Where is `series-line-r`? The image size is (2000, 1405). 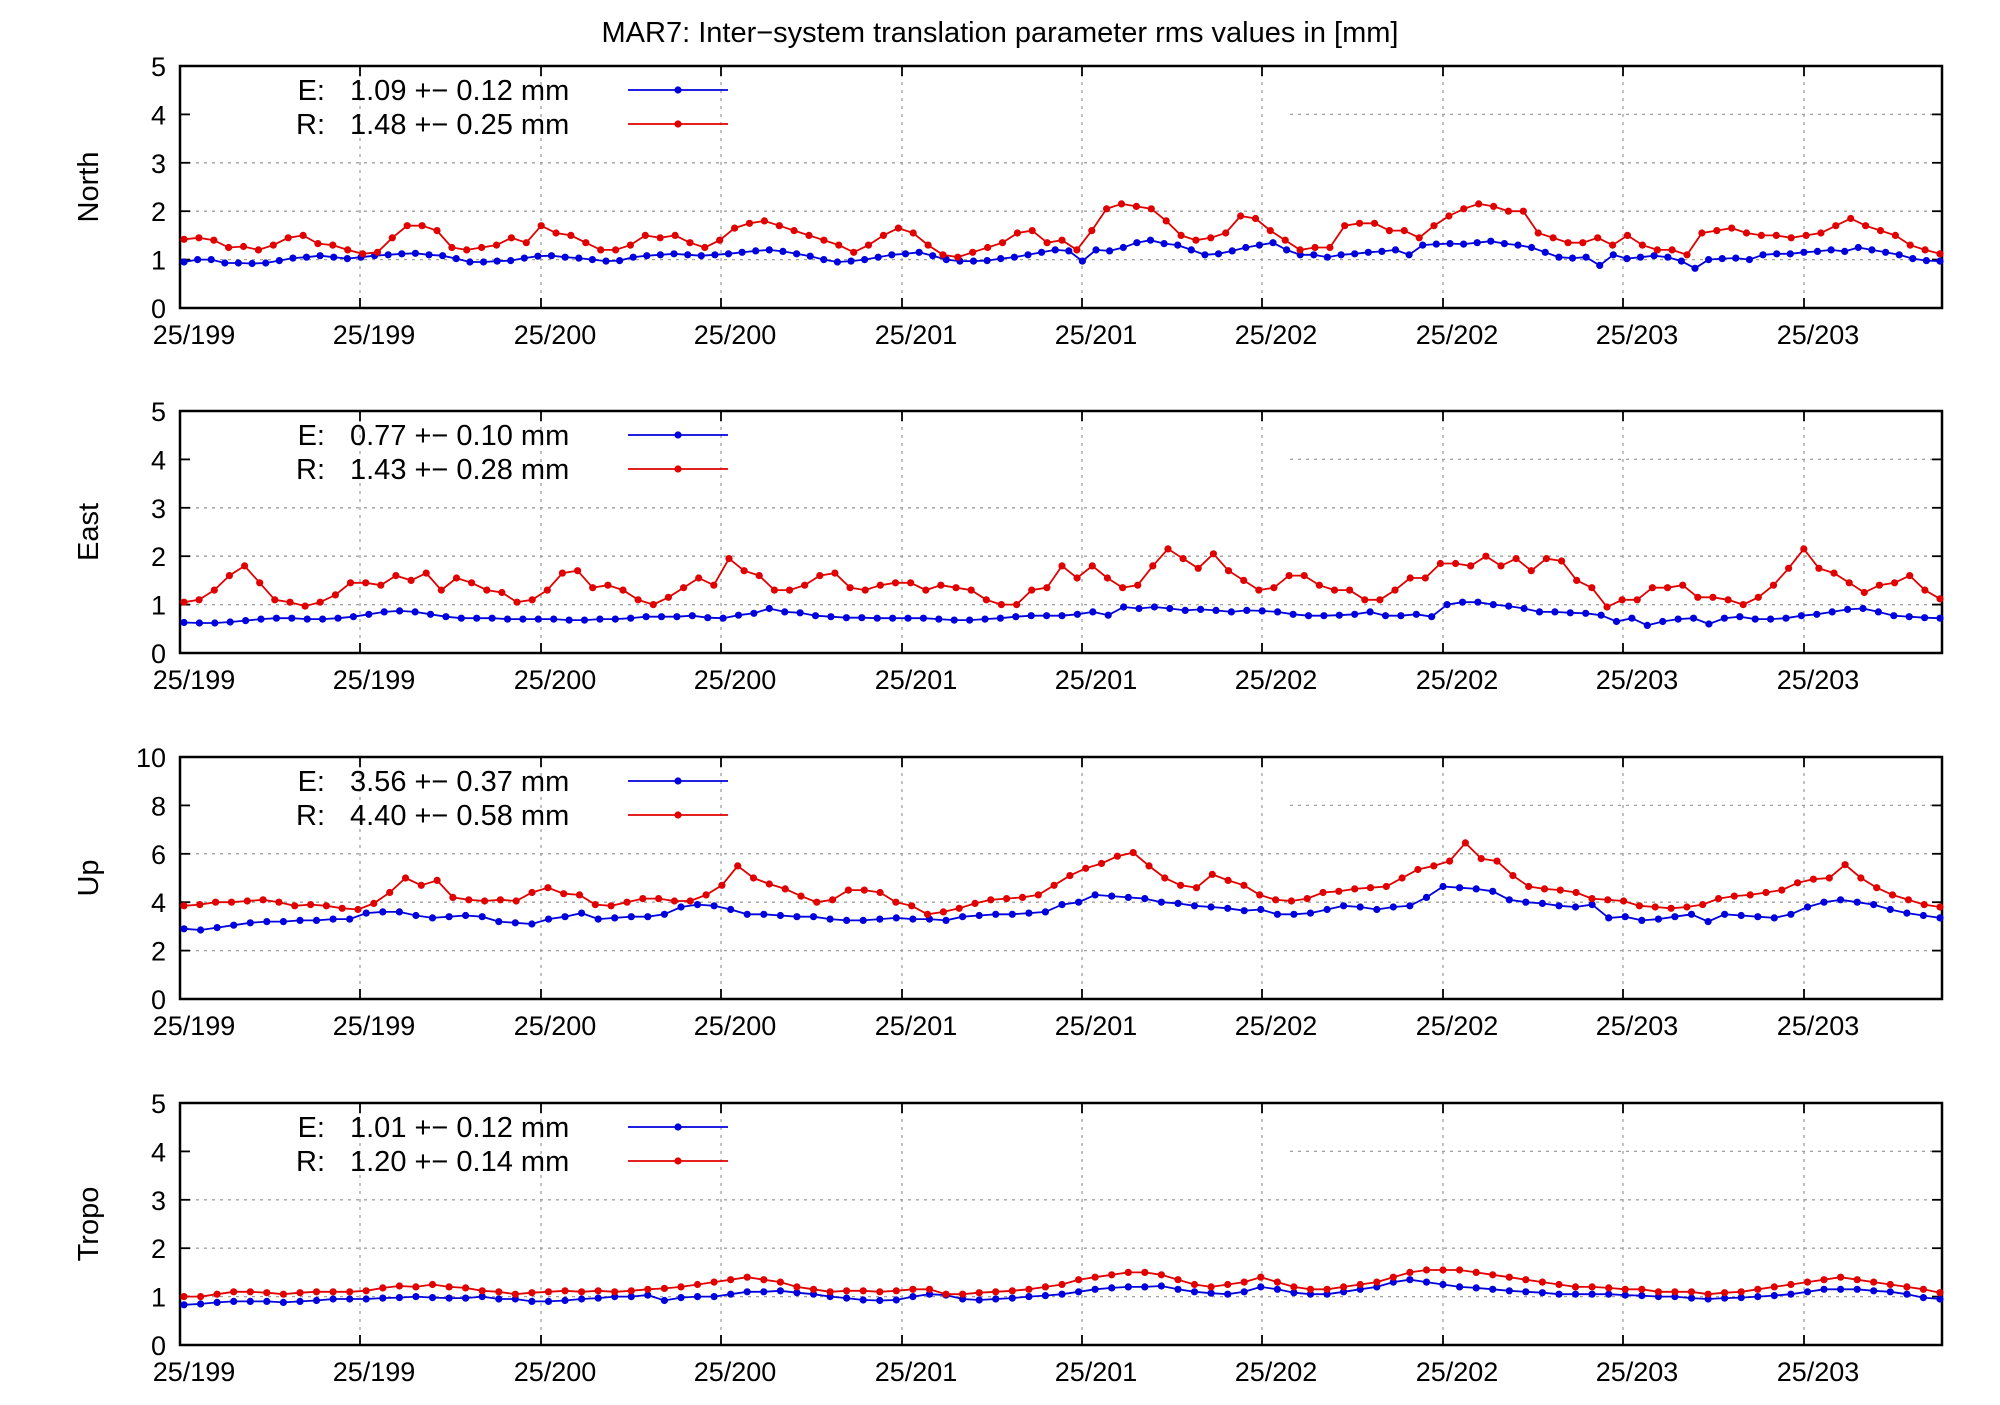 series-line-r is located at coordinates (1062, 230).